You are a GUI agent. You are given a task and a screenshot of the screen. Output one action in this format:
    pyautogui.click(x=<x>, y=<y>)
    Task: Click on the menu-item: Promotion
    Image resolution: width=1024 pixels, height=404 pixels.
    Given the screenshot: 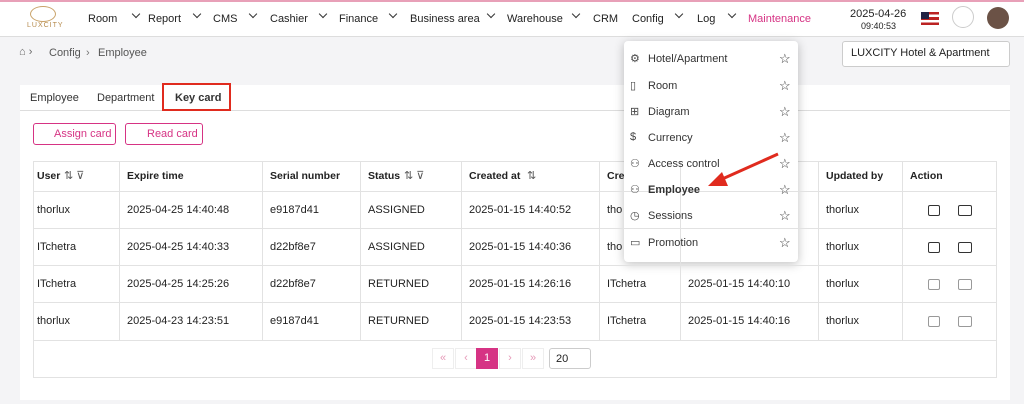 What is the action you would take?
    pyautogui.click(x=673, y=243)
    